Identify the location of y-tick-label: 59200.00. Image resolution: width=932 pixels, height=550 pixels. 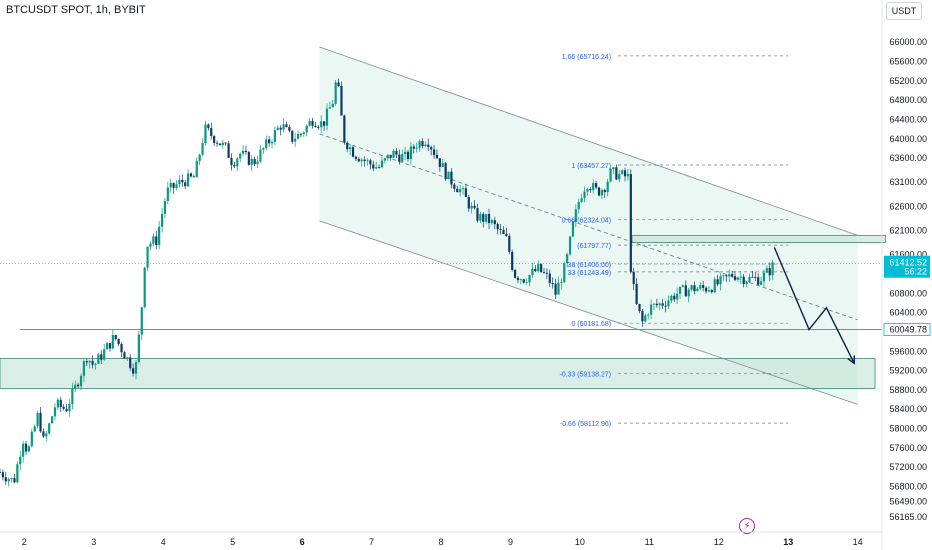
(908, 371).